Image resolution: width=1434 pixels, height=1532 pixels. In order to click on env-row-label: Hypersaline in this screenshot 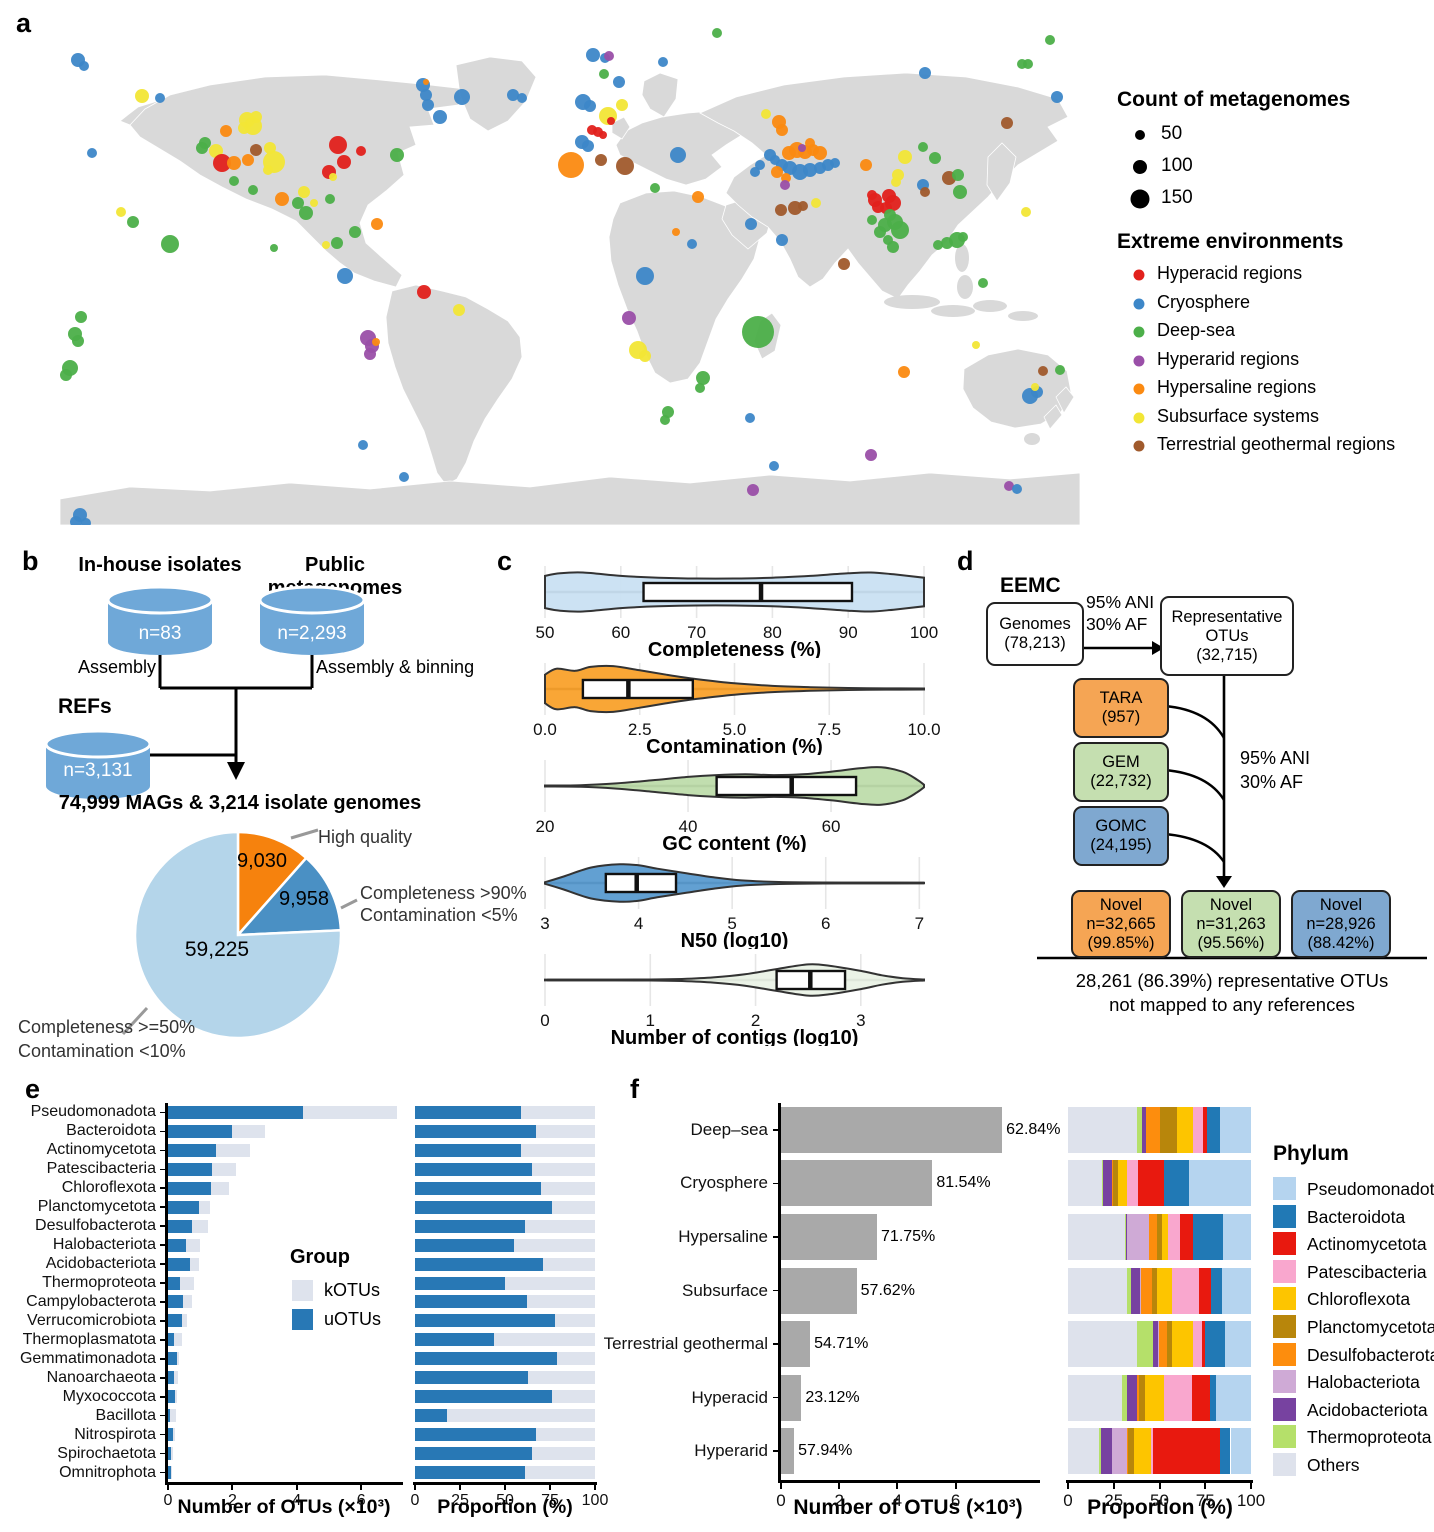, I will do `click(723, 1236)`.